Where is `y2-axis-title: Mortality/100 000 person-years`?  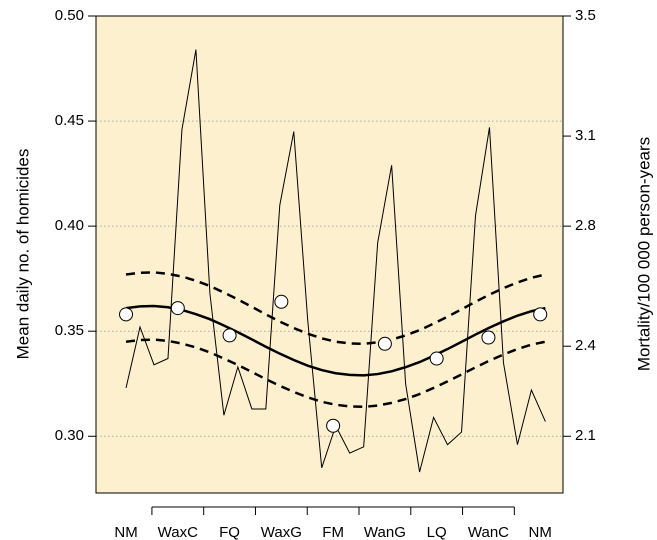
y2-axis-title: Mortality/100 000 person-years is located at coordinates (643, 254).